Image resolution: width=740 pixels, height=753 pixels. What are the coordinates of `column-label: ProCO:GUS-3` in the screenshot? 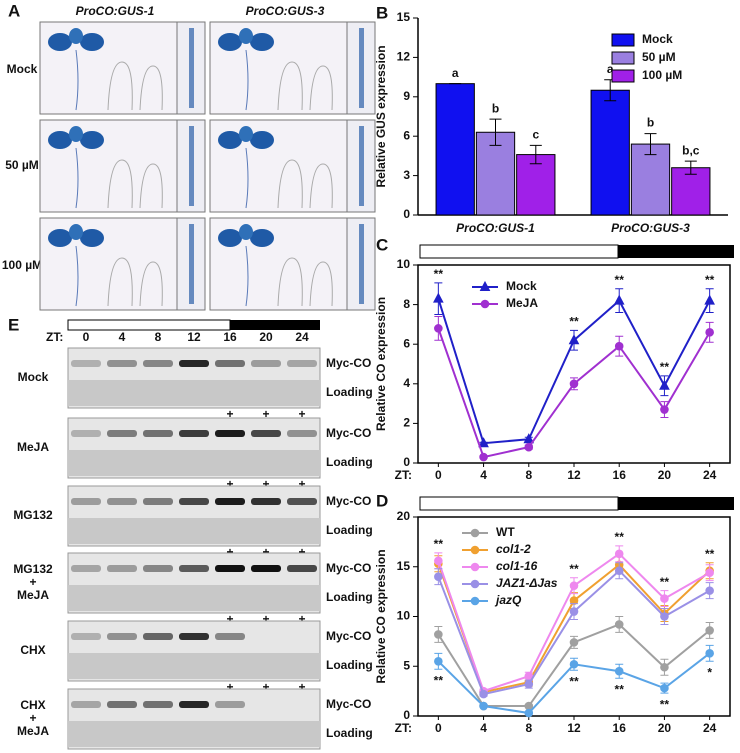 It's located at (285, 11).